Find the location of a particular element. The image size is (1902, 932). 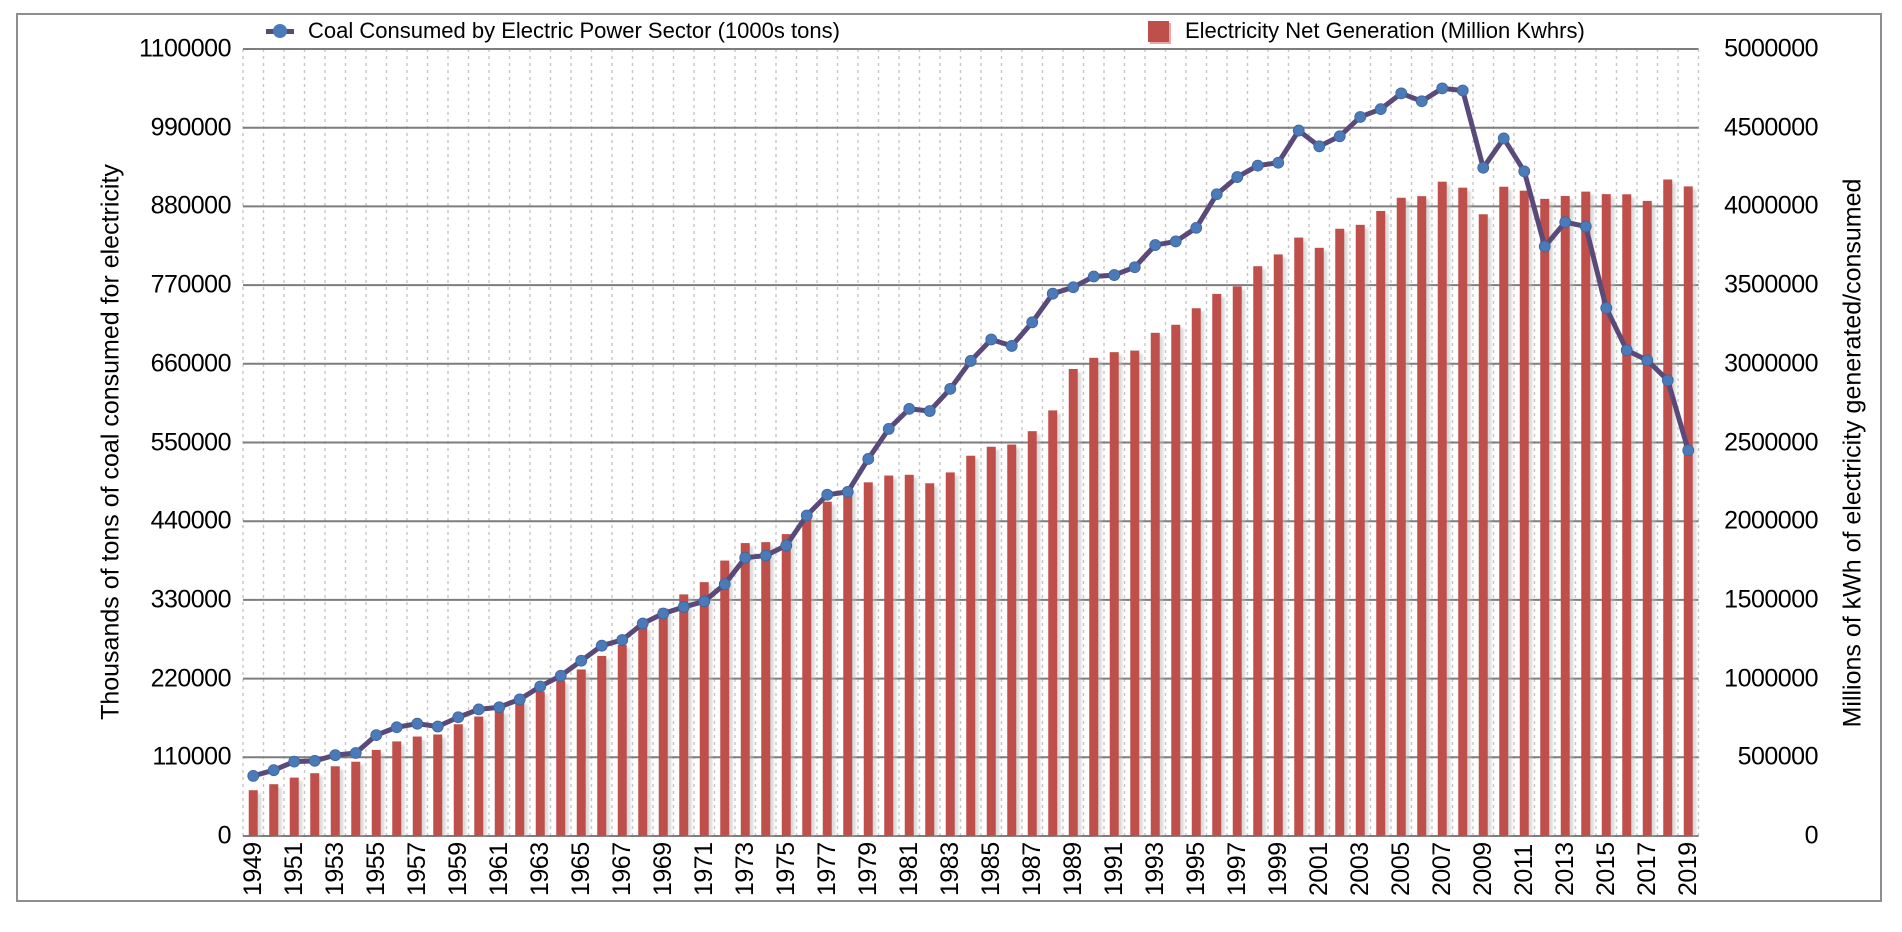

x-axis-year-label: 2019 is located at coordinates (1688, 869).